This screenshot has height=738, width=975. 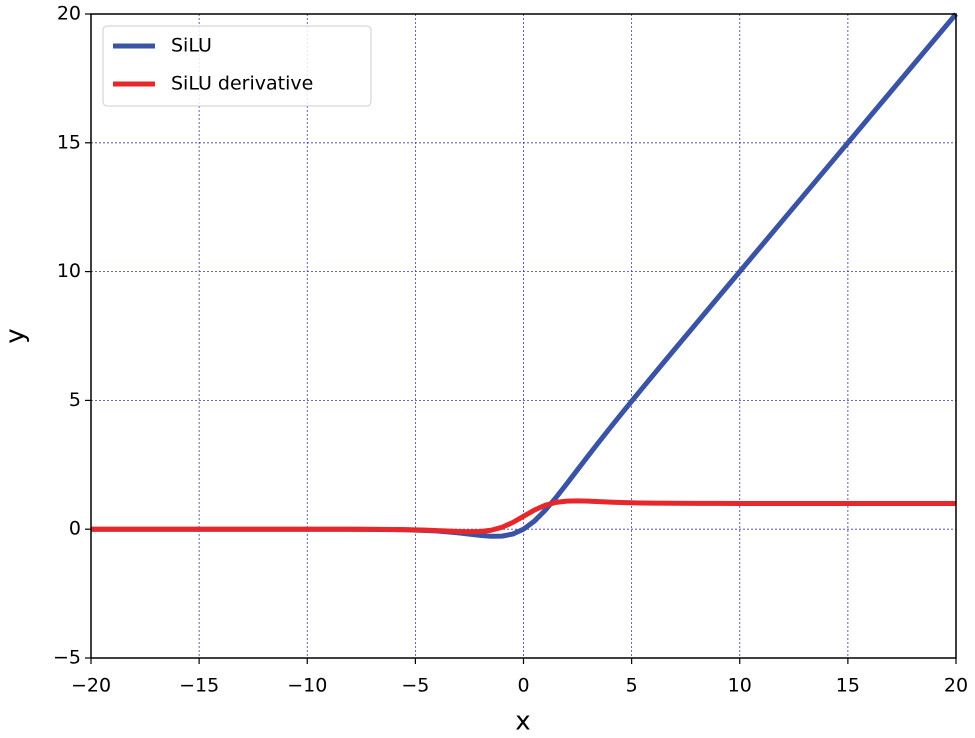 I want to click on legend-label: SiLU derivative, so click(x=242, y=84).